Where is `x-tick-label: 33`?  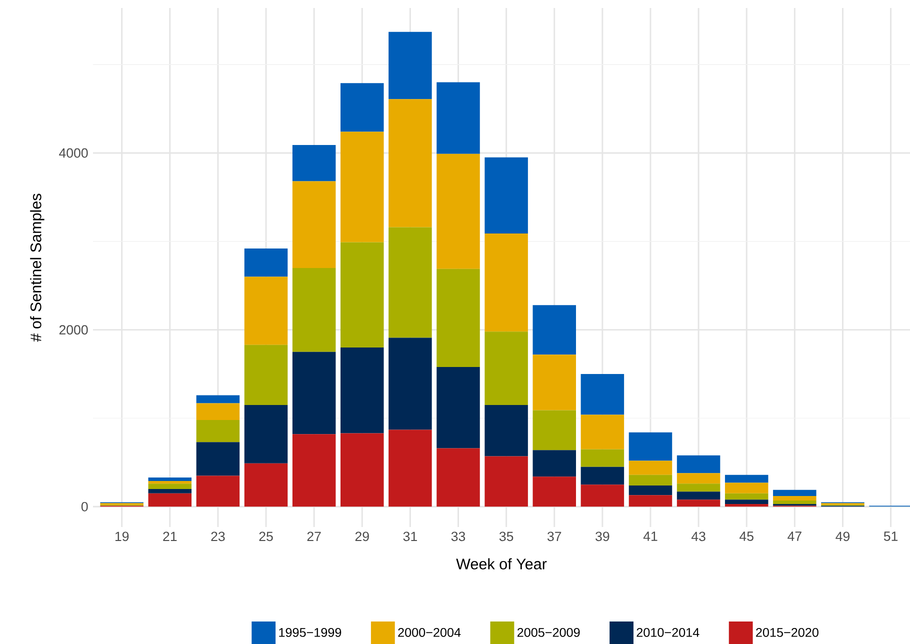 x-tick-label: 33 is located at coordinates (458, 537).